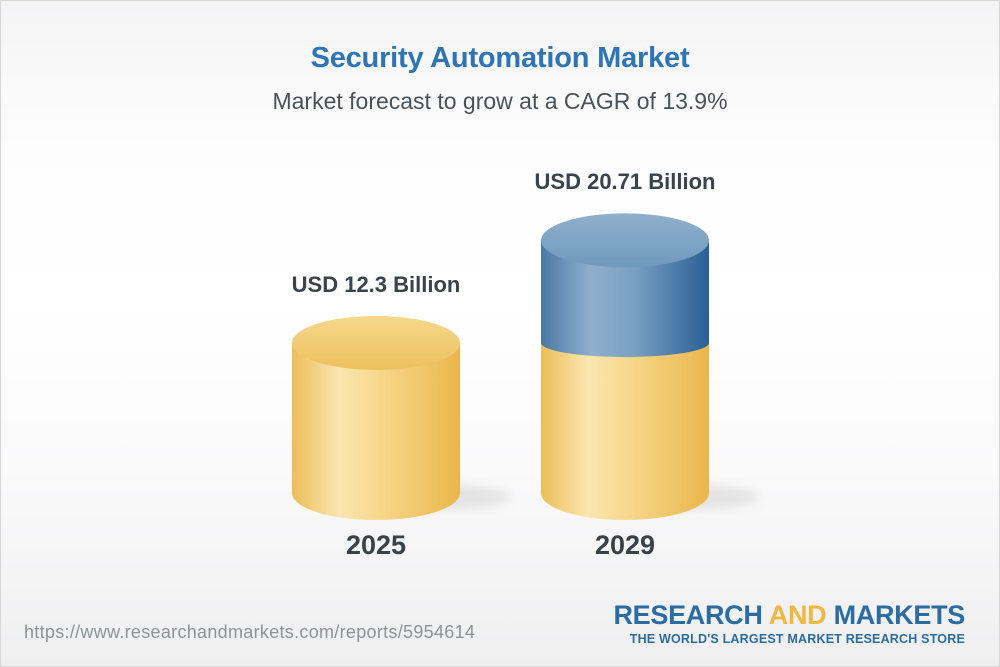 The height and width of the screenshot is (667, 1000). I want to click on cylinder-cap-2029, so click(625, 240).